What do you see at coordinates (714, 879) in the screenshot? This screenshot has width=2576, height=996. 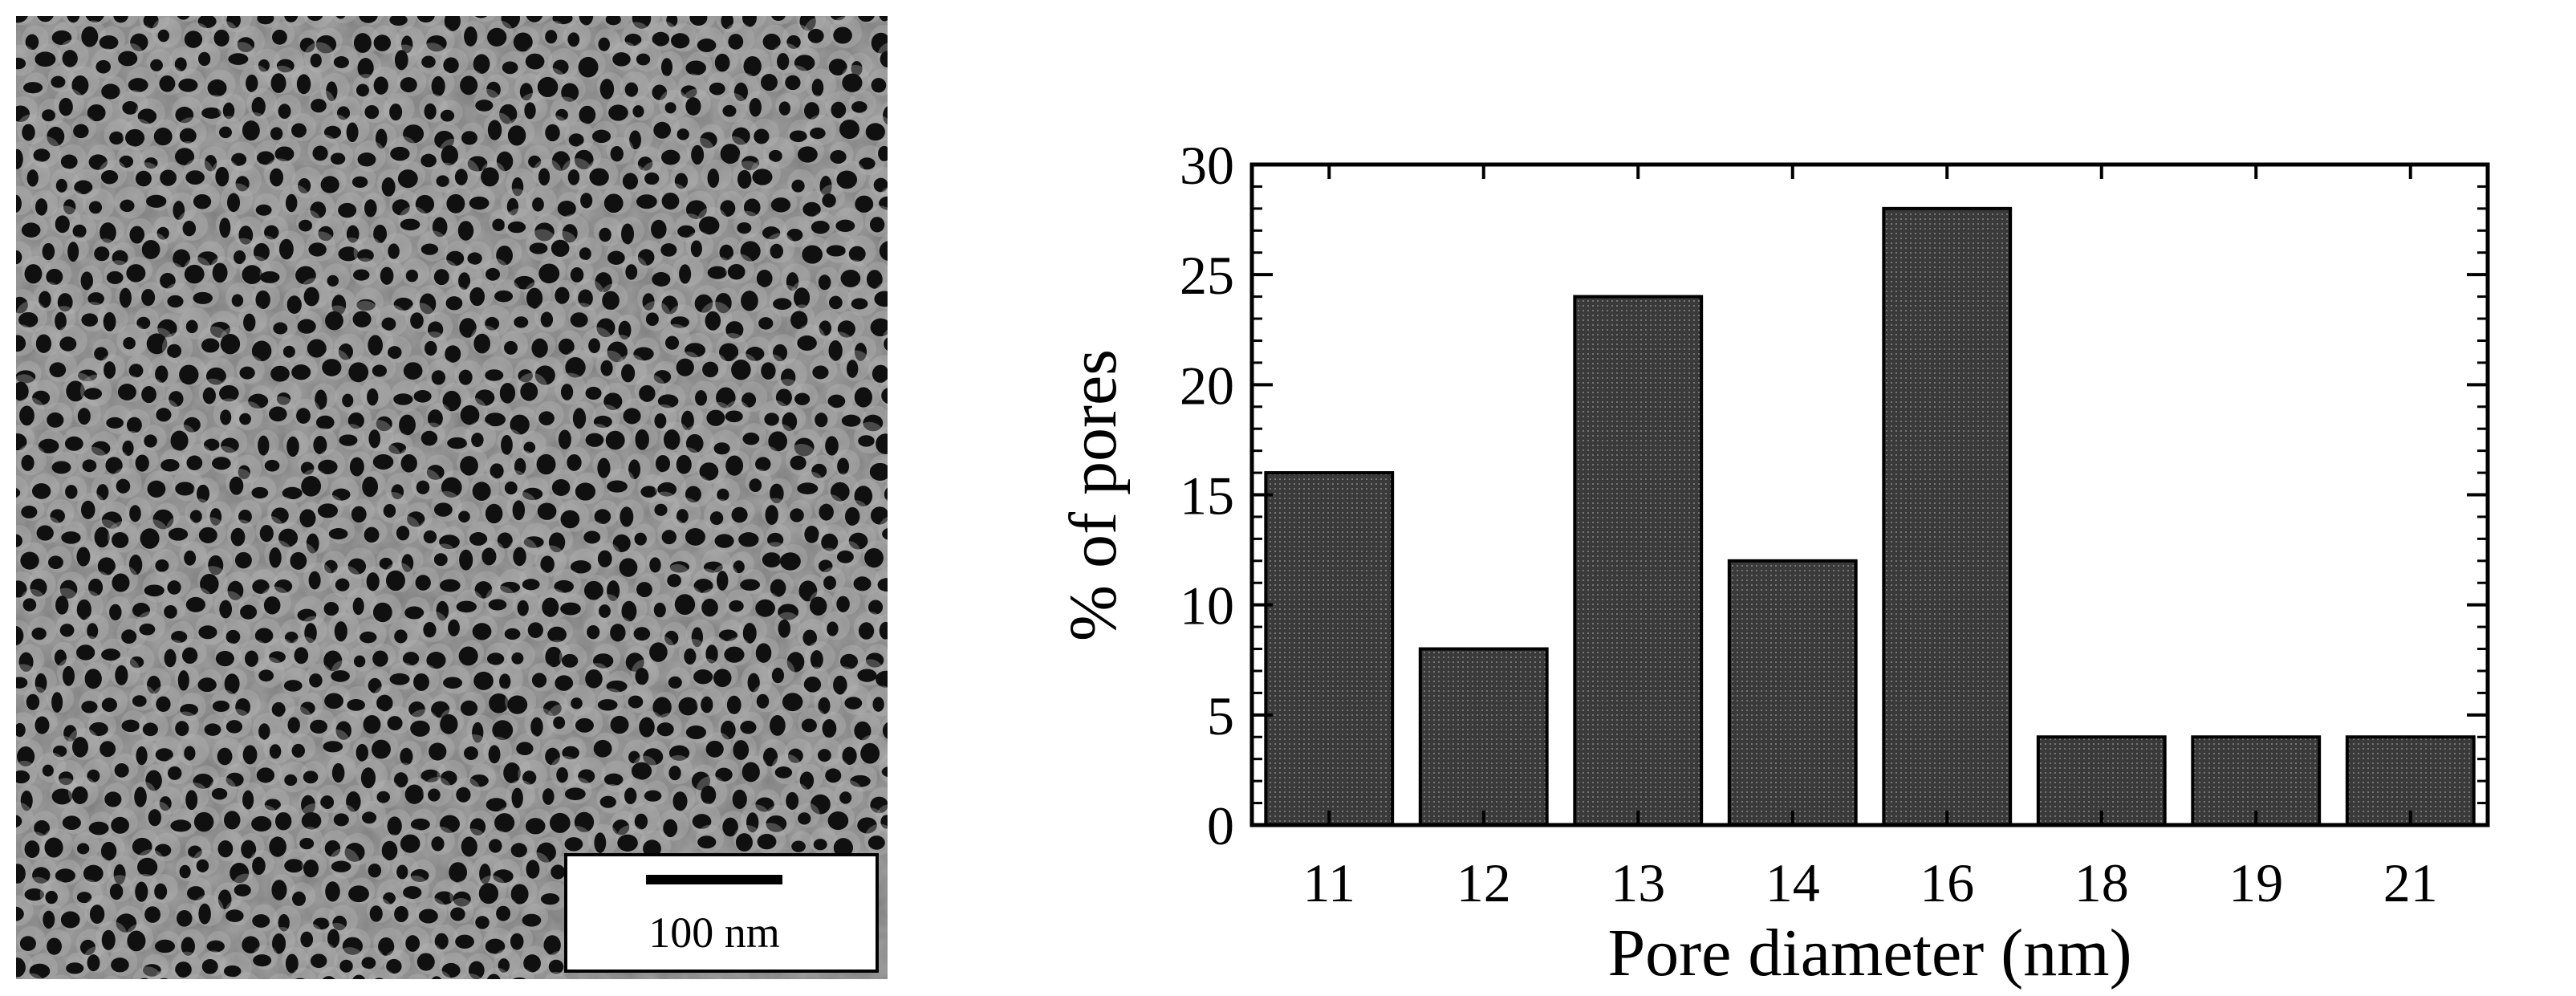 I see `scale-bar` at bounding box center [714, 879].